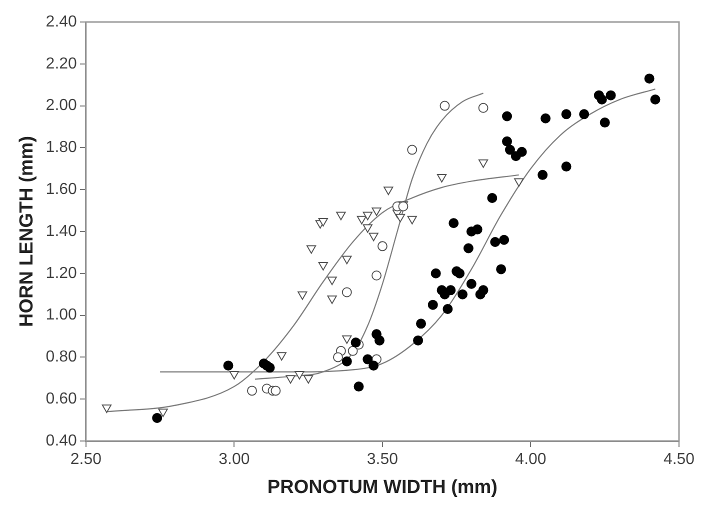  I want to click on y-tick-label: 1.00, so click(62, 315).